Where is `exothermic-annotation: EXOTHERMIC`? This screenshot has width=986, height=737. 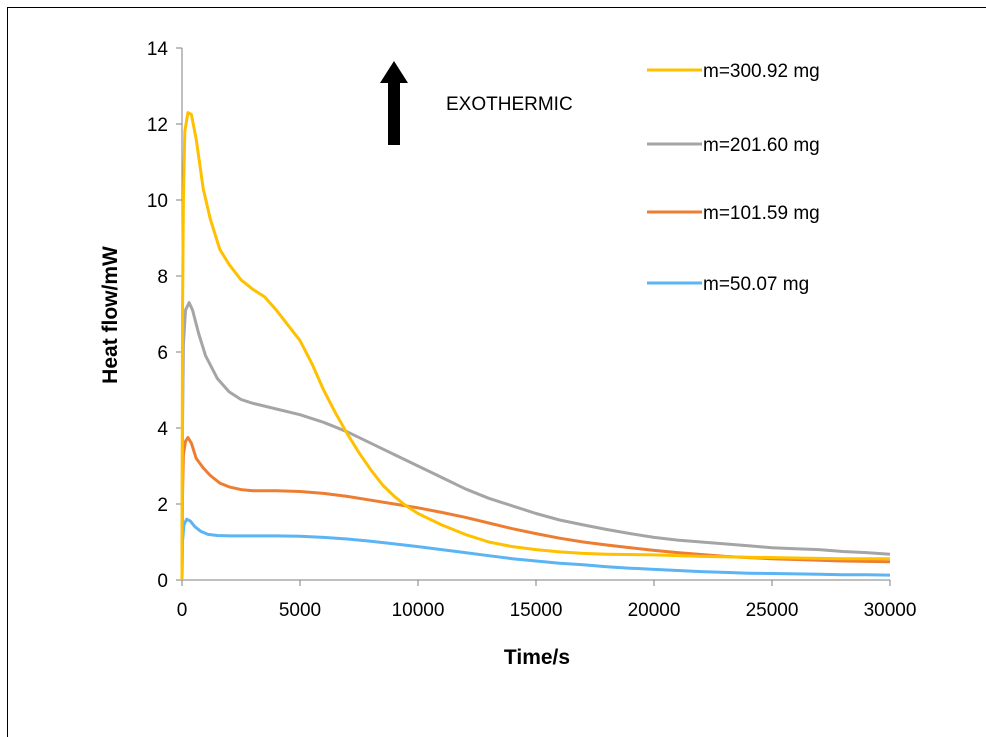 exothermic-annotation: EXOTHERMIC is located at coordinates (476, 103).